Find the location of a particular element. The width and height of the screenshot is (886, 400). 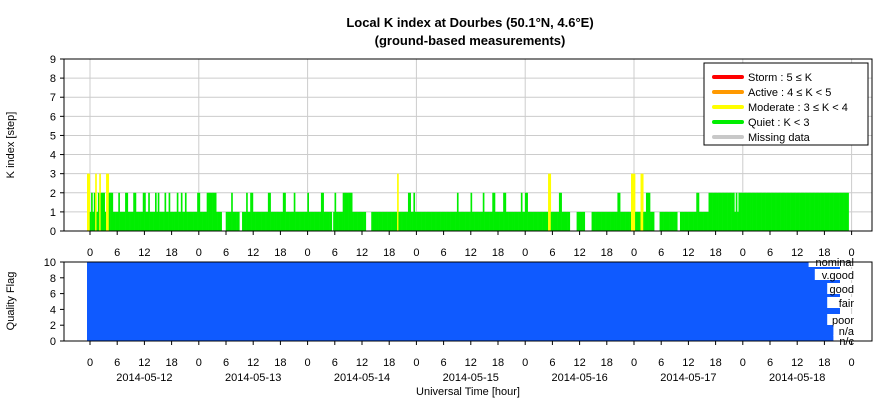

flag-label: fair is located at coordinates (847, 304).